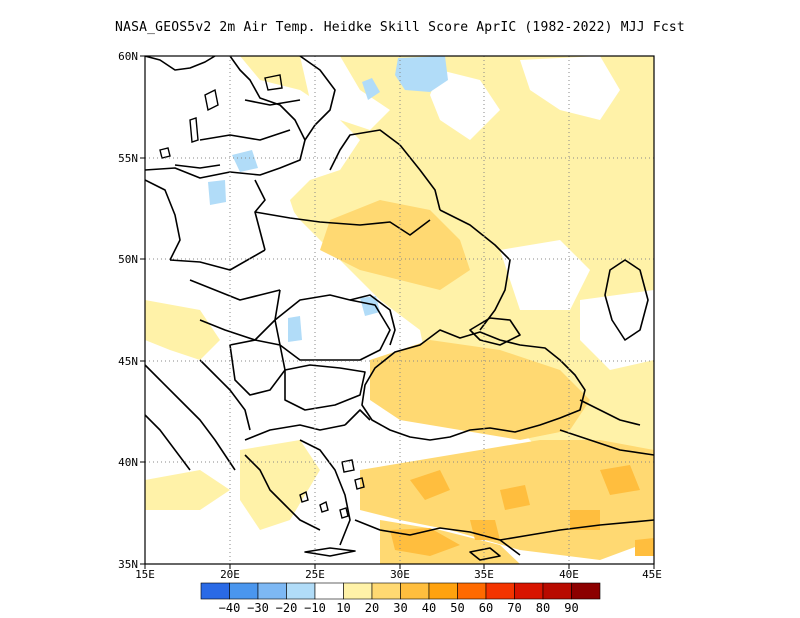  I want to click on border-bulgaria, so click(325, 387).